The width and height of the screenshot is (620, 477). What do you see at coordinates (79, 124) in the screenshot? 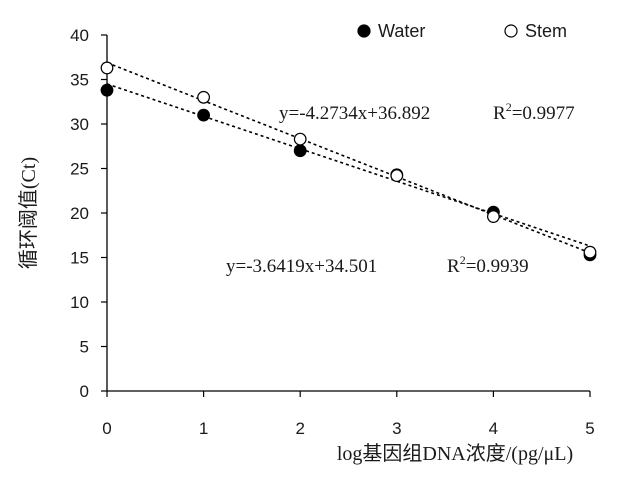
I see `y-tick-label-6: 30` at bounding box center [79, 124].